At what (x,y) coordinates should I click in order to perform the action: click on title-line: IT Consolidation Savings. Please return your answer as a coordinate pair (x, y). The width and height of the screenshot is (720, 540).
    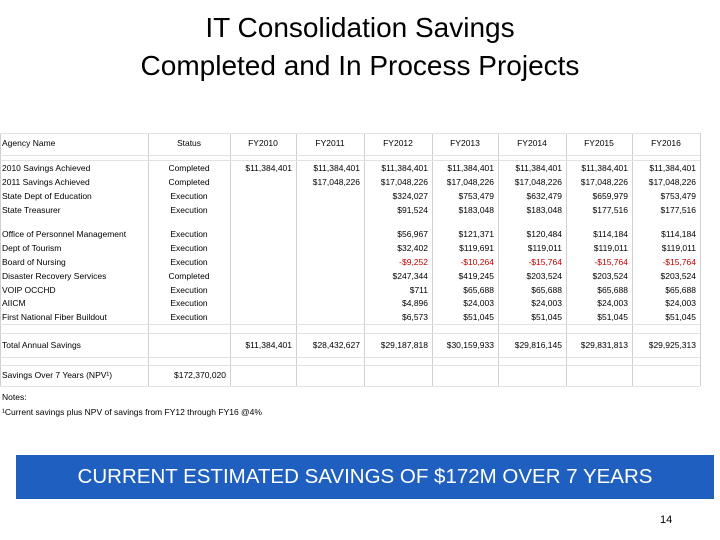
    Looking at the image, I should click on (360, 27).